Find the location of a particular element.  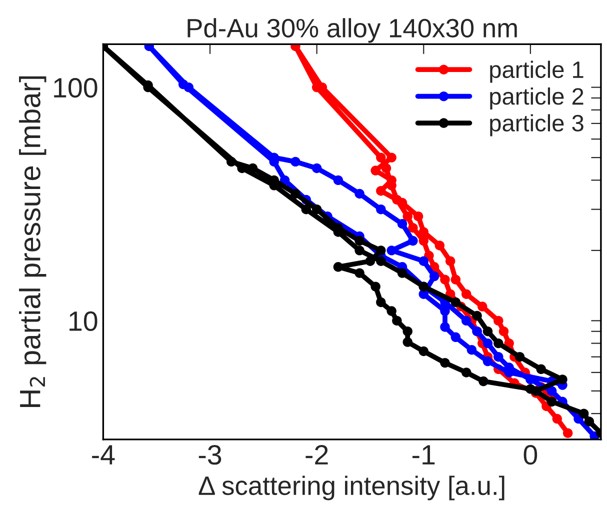

x-tick-label: -2 is located at coordinates (317, 454).